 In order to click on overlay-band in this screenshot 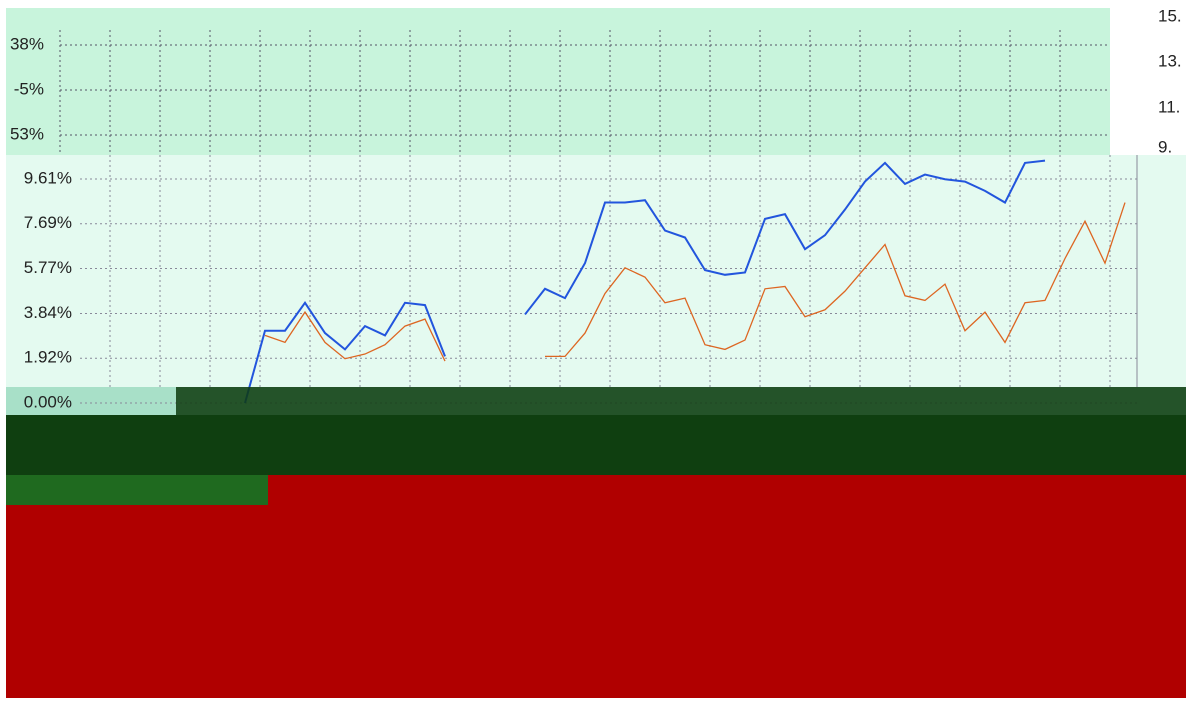, I will do `click(681, 401)`.